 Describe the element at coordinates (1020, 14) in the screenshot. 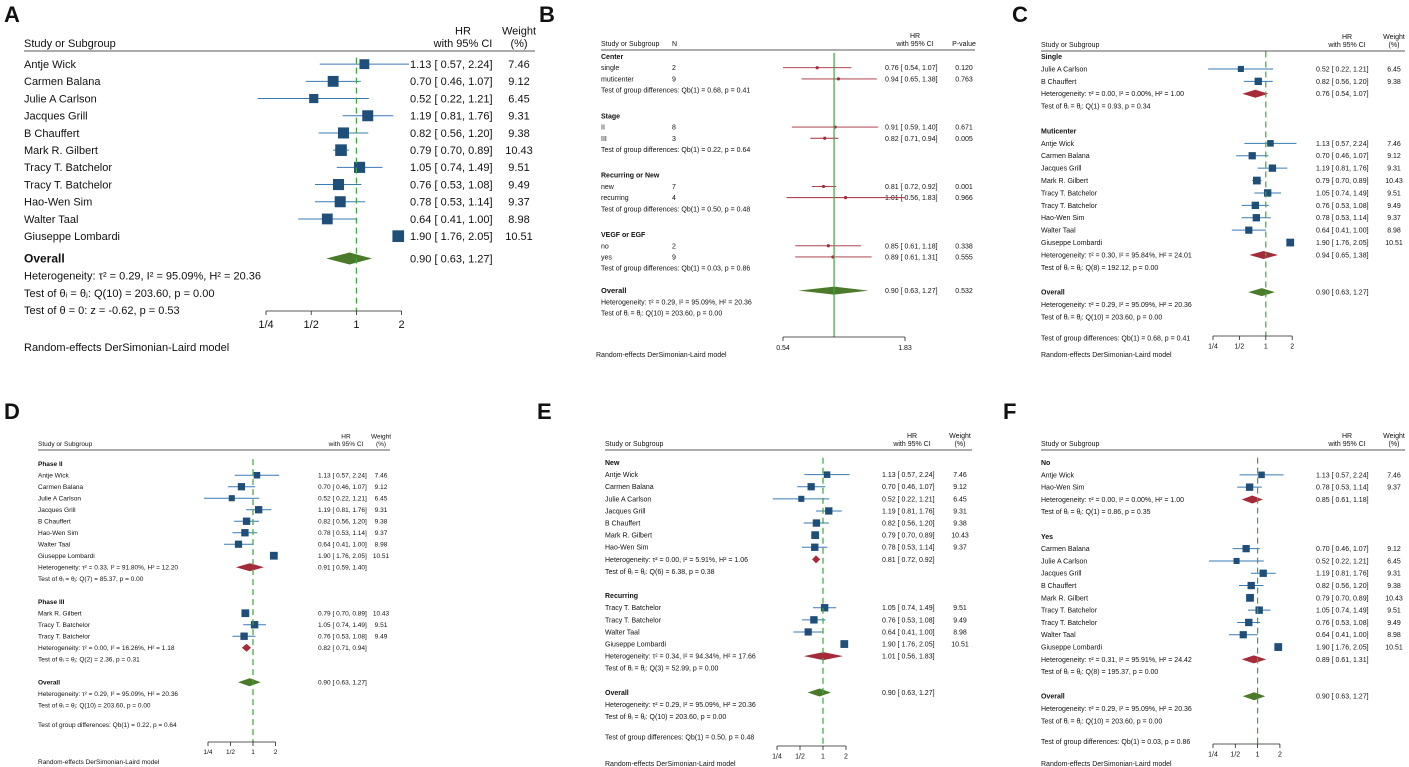

I see `panel-label: C` at that location.